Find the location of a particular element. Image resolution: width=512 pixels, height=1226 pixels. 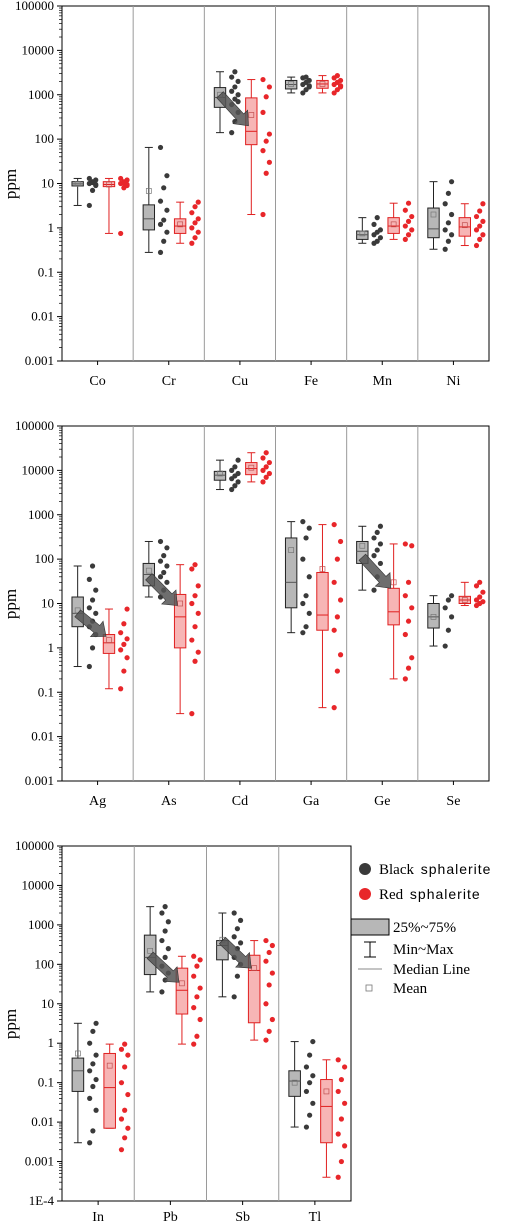

red-point-sb is located at coordinates (266, 1040).